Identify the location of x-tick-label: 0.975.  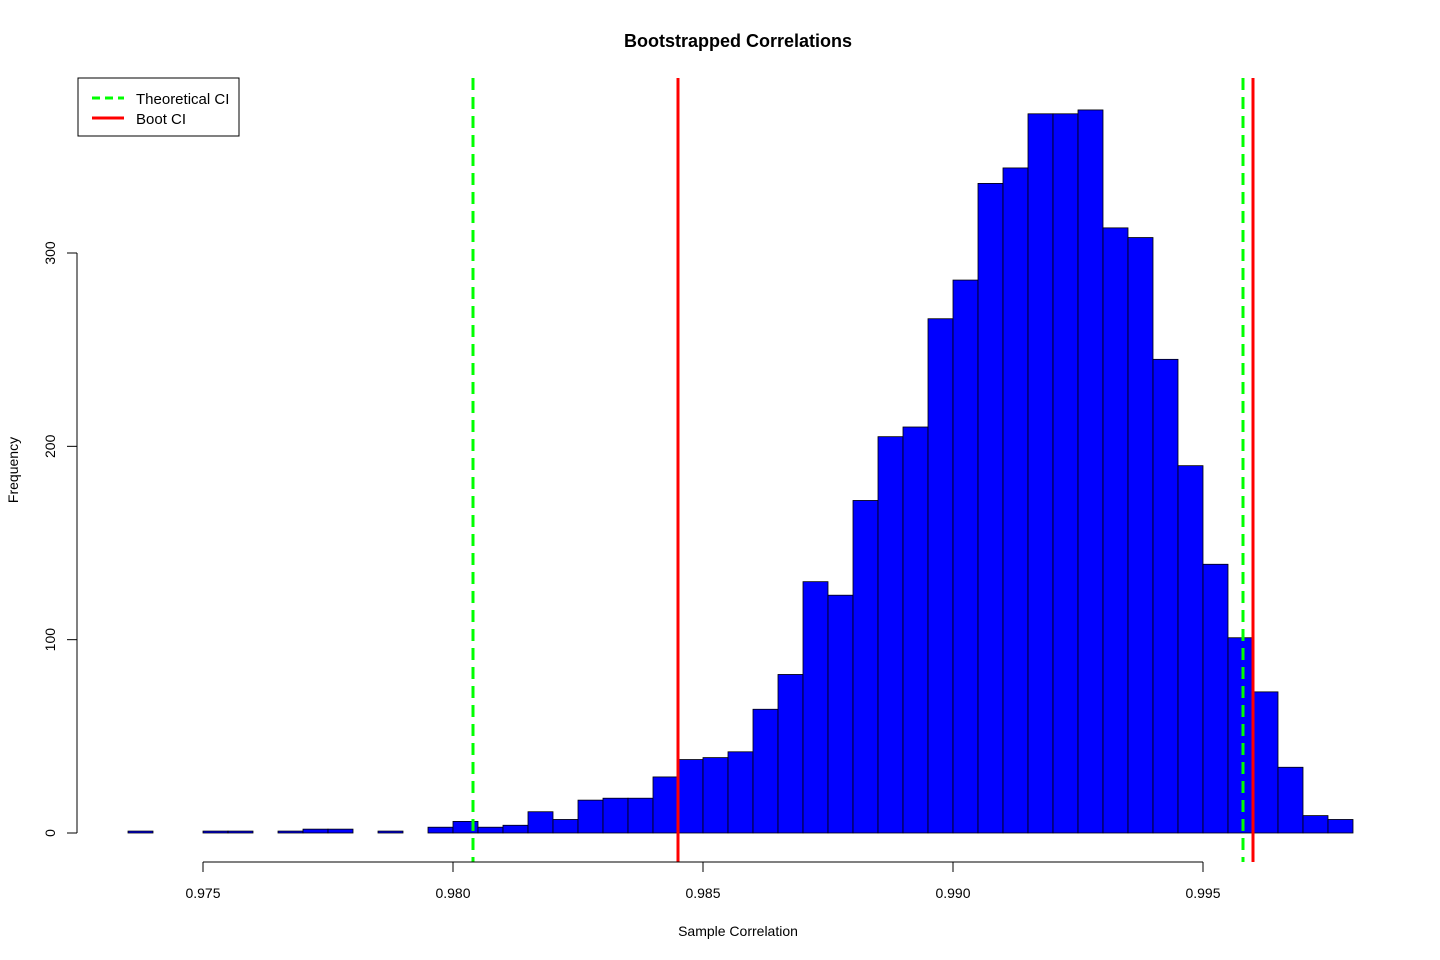
(202, 893).